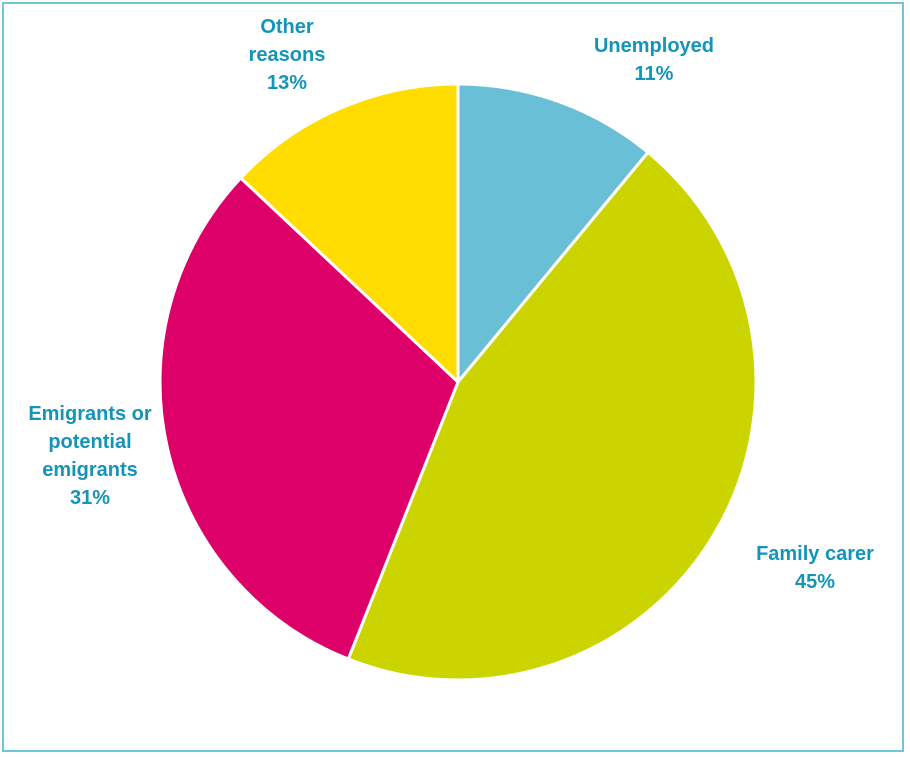 The width and height of the screenshot is (910, 757). What do you see at coordinates (90, 498) in the screenshot?
I see `slice-percent: 31%` at bounding box center [90, 498].